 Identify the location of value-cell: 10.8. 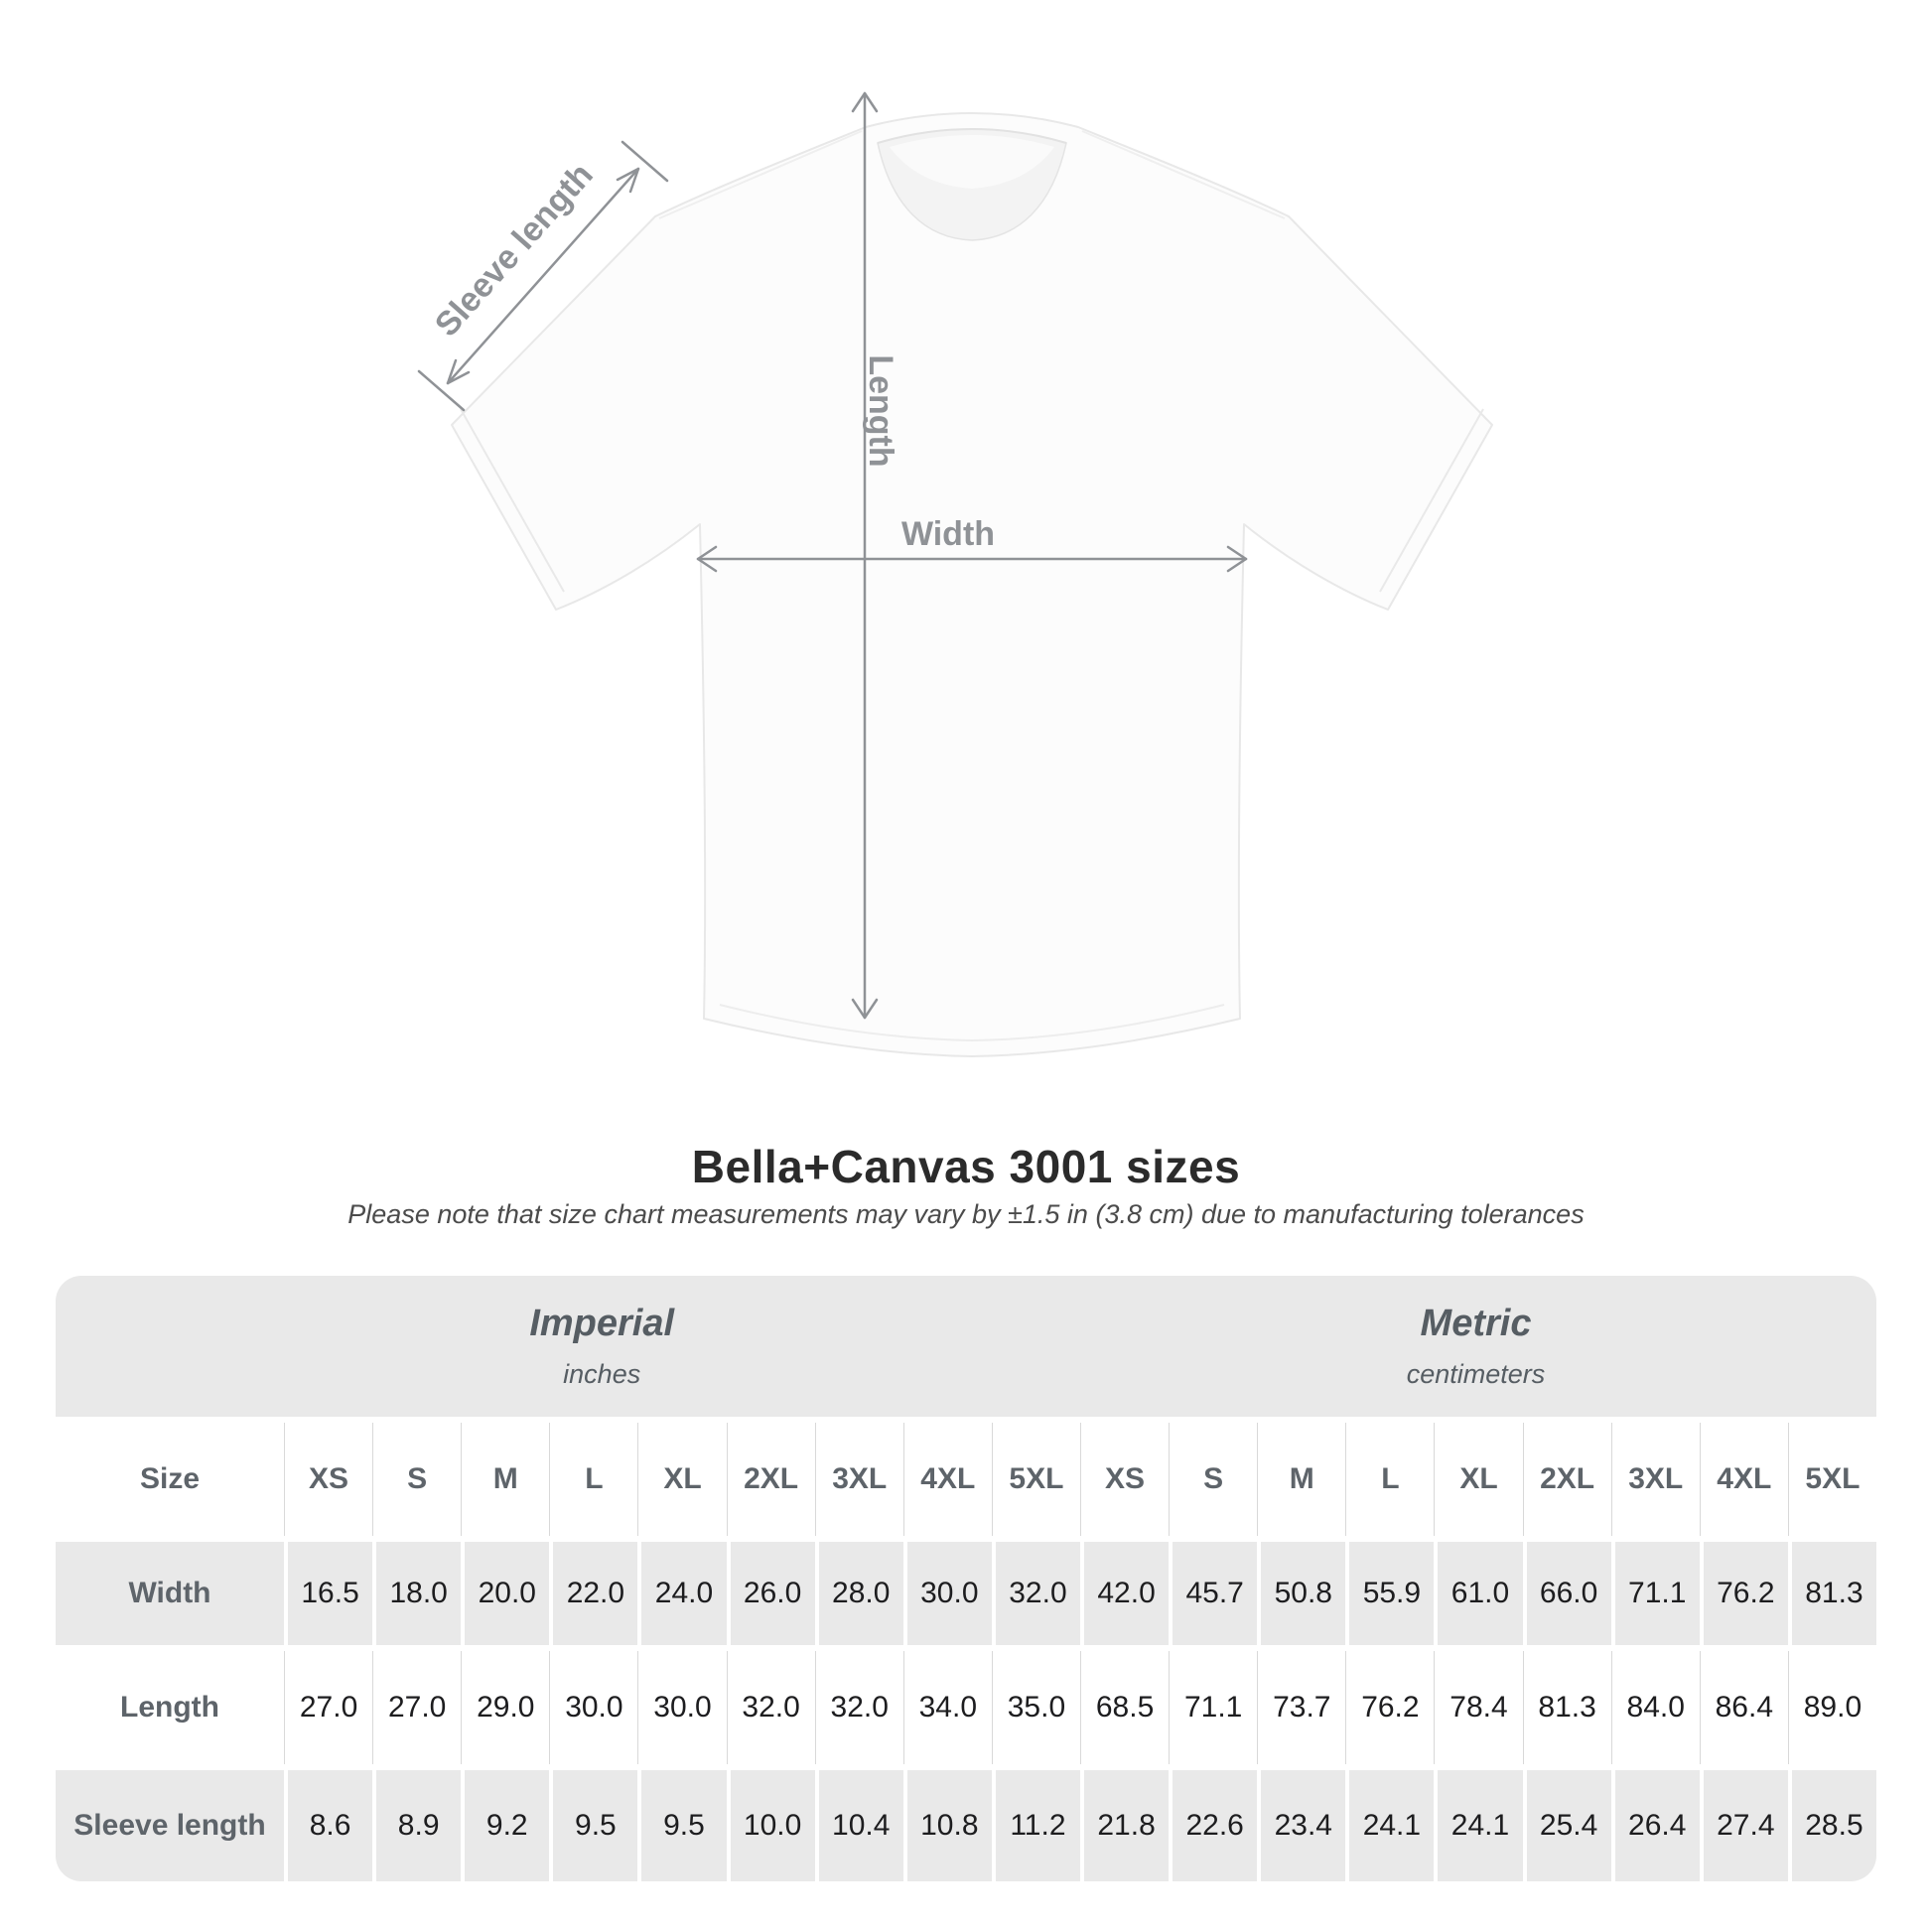
(947, 1825).